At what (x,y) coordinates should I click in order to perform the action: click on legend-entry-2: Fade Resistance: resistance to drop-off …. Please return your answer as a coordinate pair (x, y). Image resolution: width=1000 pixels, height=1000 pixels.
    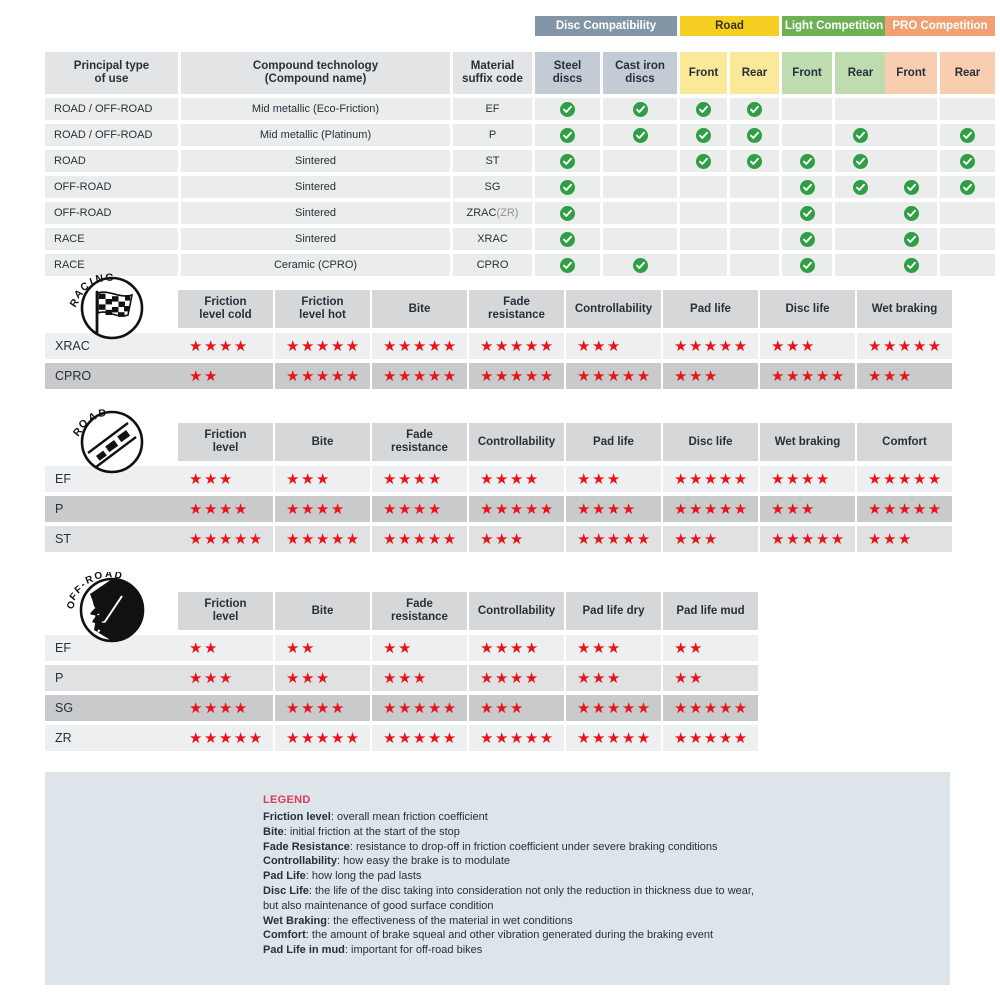
    Looking at the image, I should click on (490, 846).